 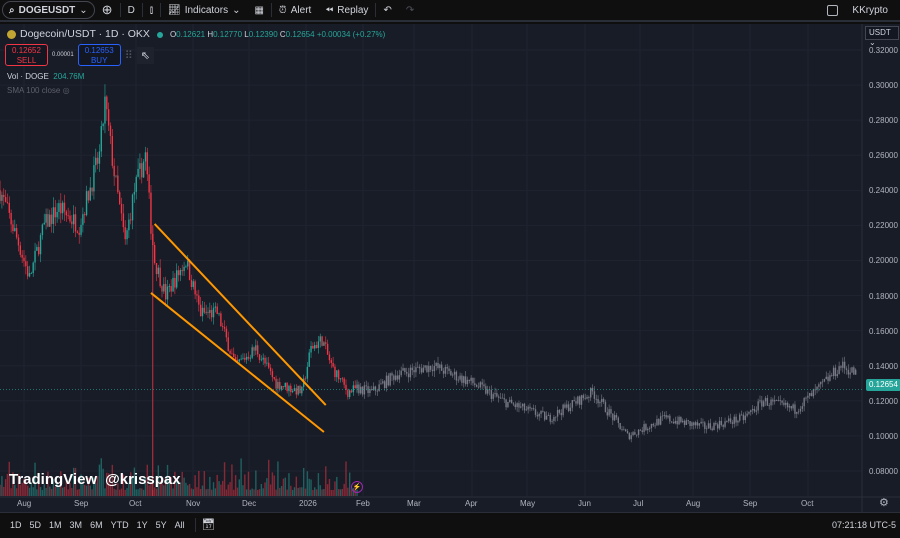 What do you see at coordinates (66, 90) in the screenshot?
I see `eye-hidden-icon: ◎` at bounding box center [66, 90].